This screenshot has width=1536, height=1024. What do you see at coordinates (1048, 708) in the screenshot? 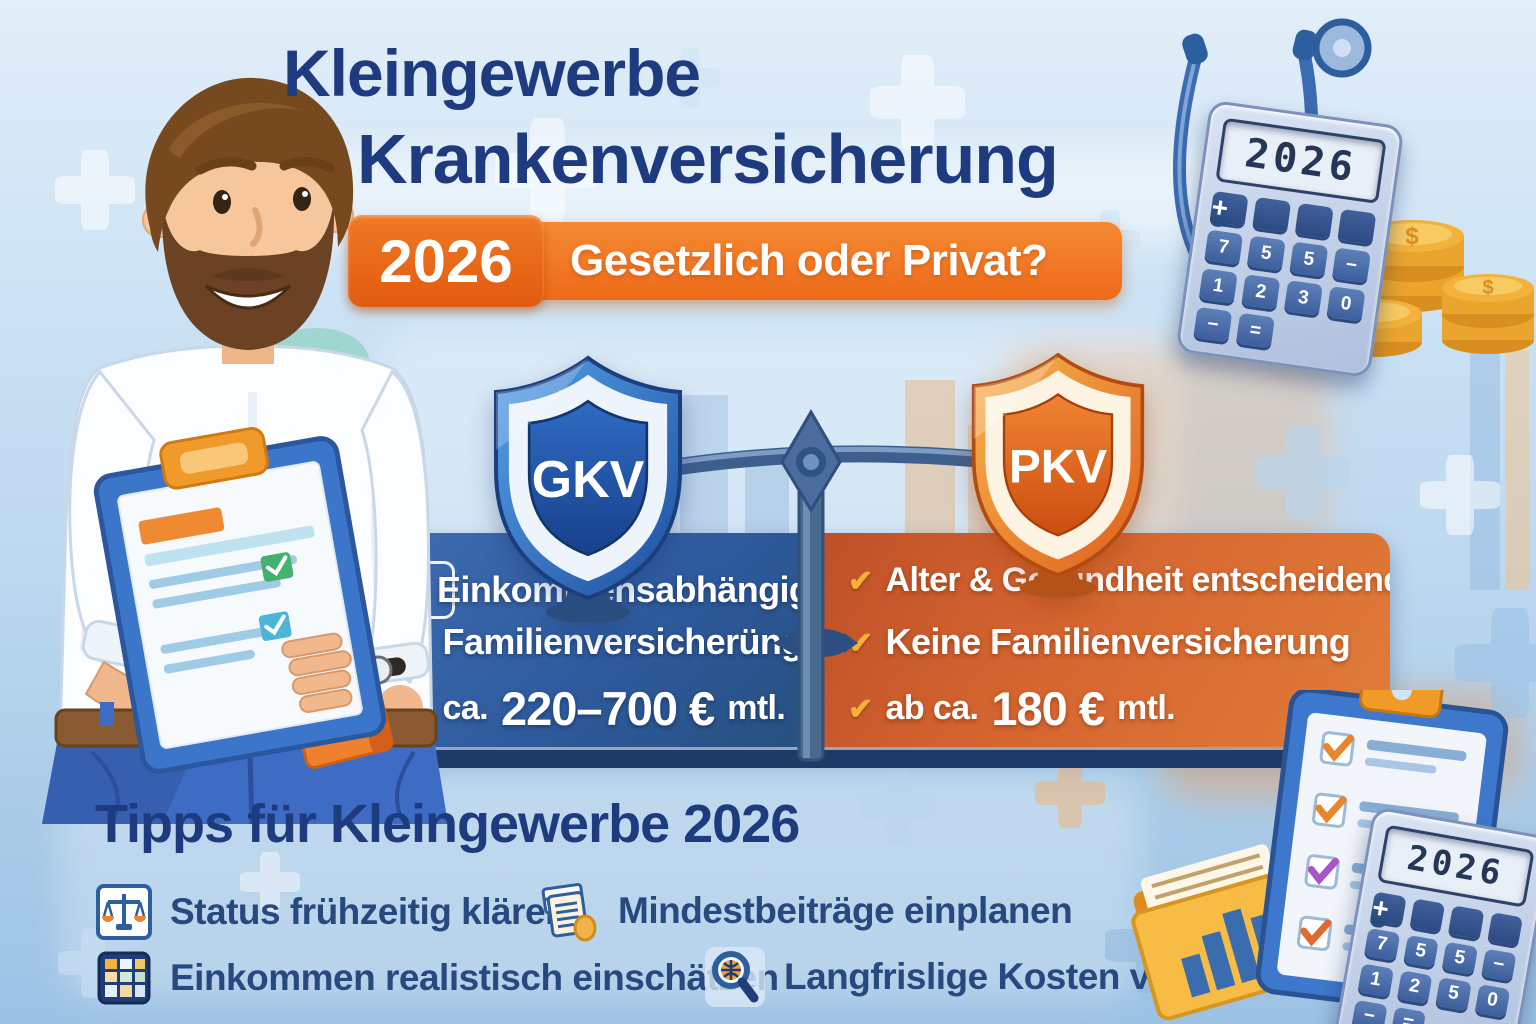
I see `pkv-cost-amount: 180 €` at bounding box center [1048, 708].